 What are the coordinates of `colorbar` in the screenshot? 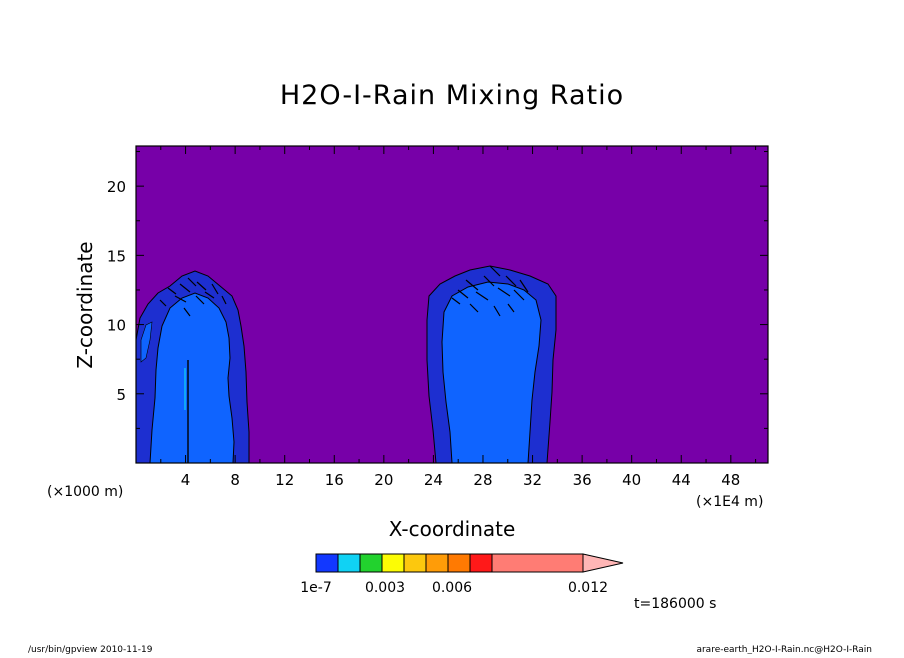 It's located at (469, 563).